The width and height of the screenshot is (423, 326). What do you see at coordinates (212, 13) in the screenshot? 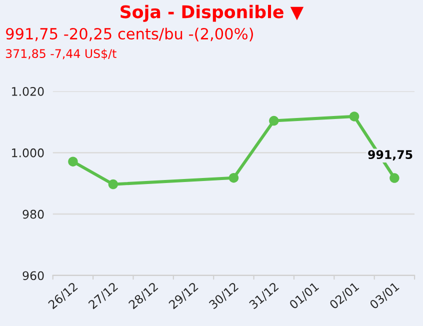
I see `chart-title: Soja - Disponible ▼` at bounding box center [212, 13].